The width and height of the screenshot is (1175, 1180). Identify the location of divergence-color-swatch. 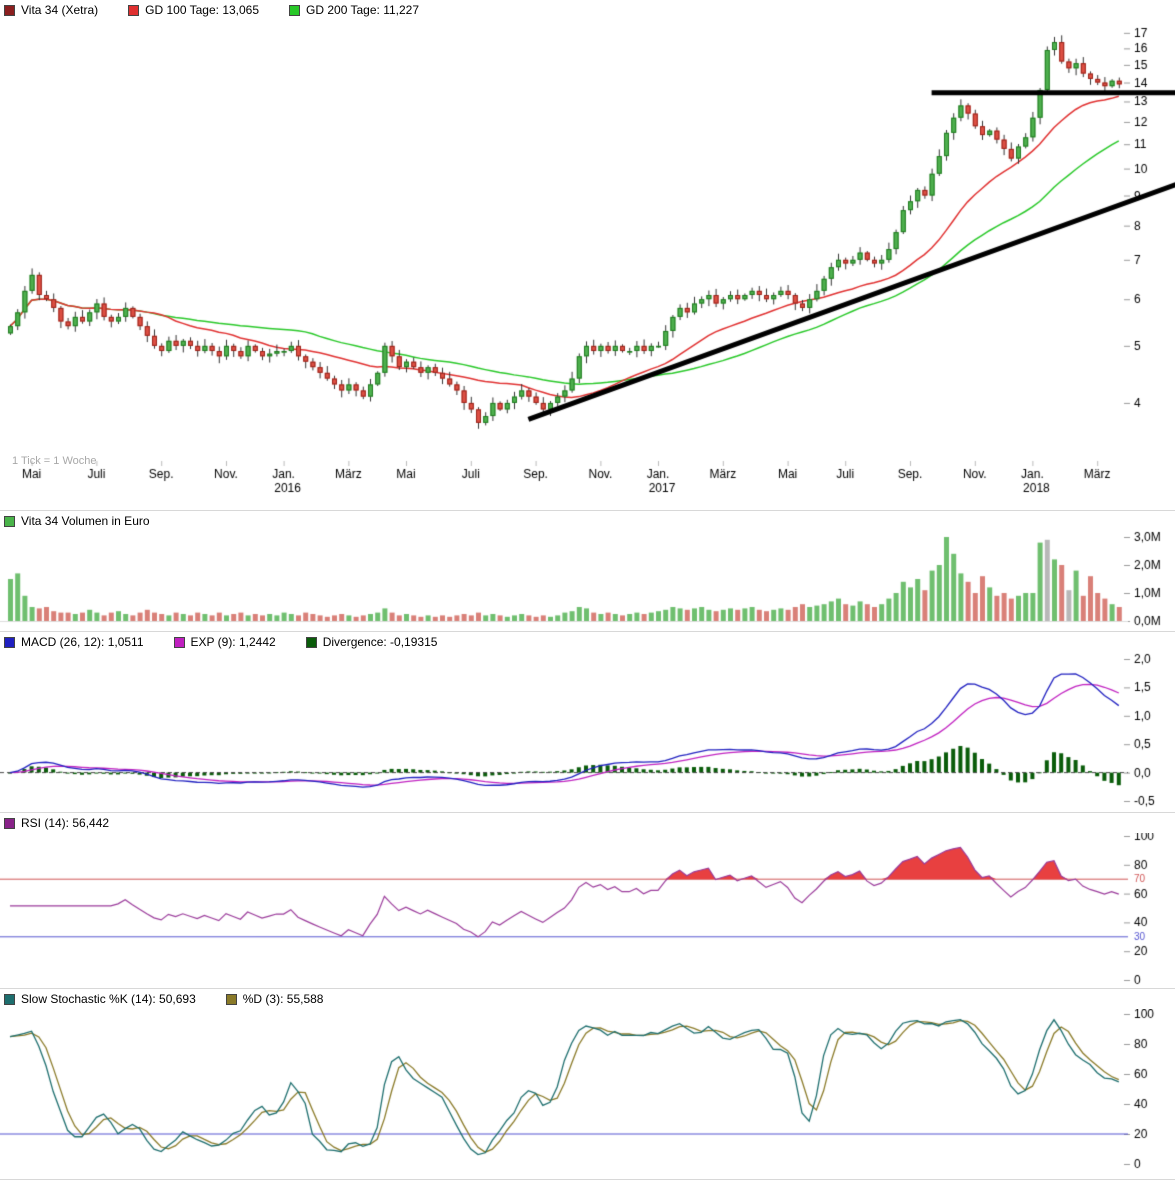
(311, 642).